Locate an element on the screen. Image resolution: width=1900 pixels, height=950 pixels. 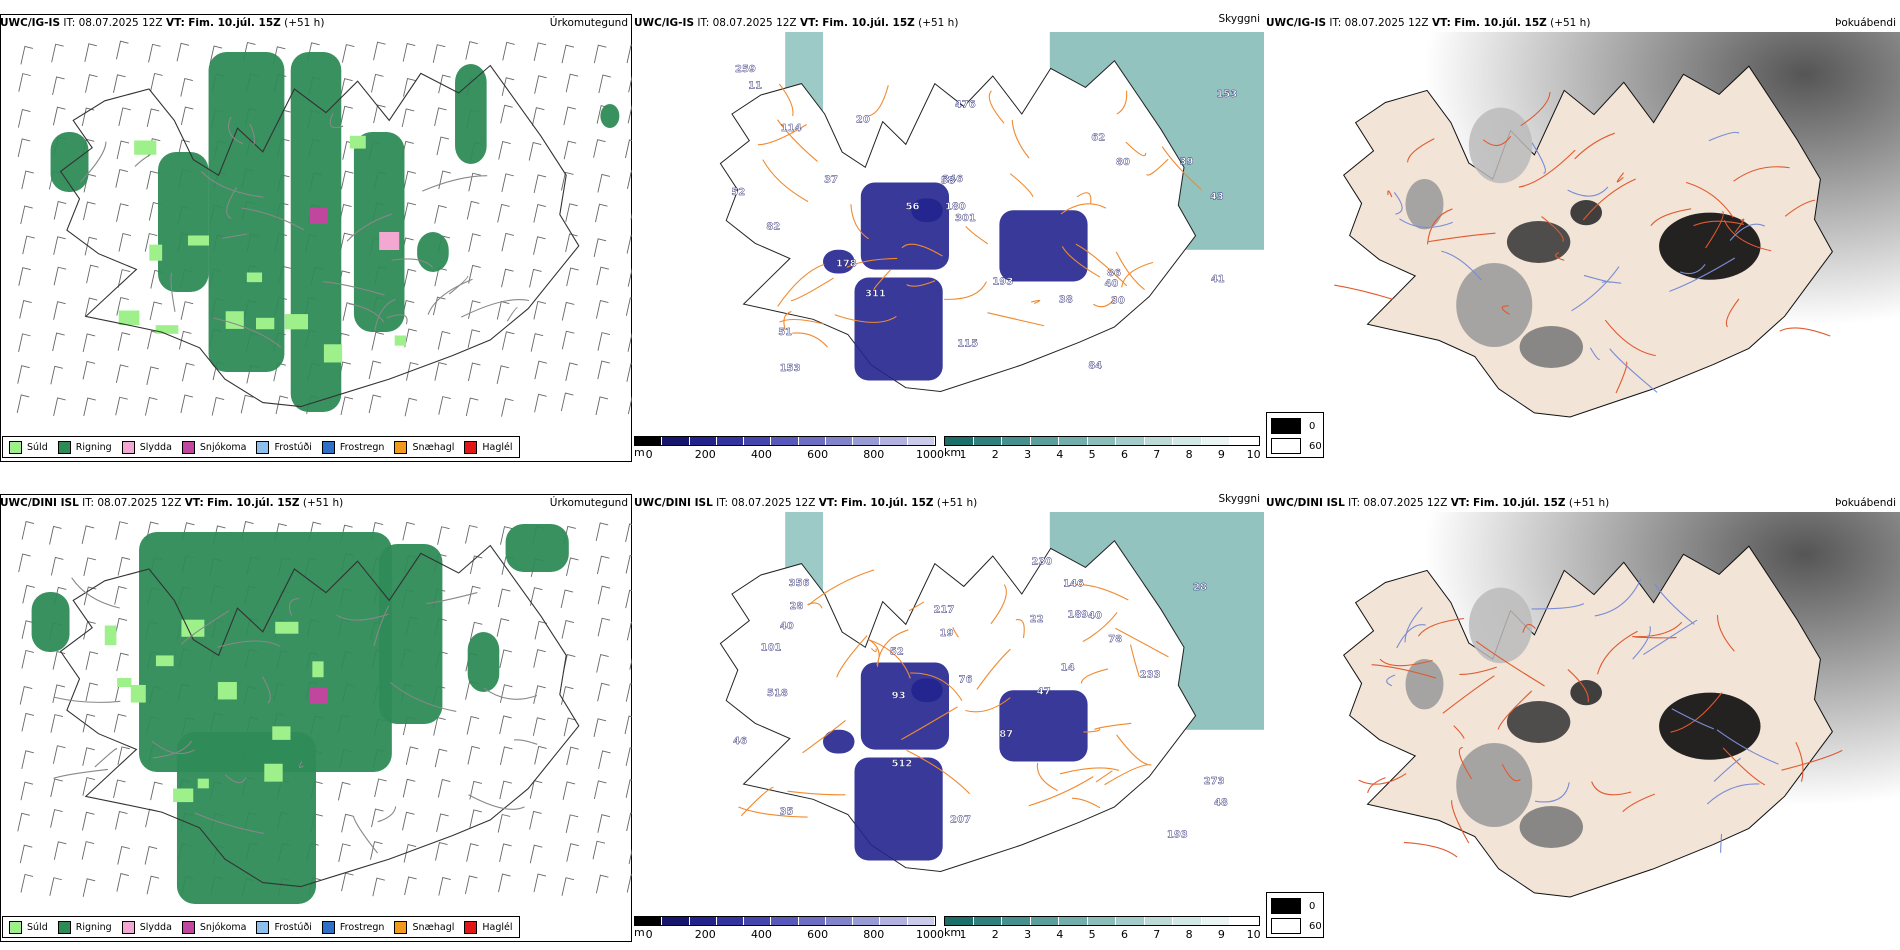
colorbar-tick: 6 is located at coordinates (1124, 454).